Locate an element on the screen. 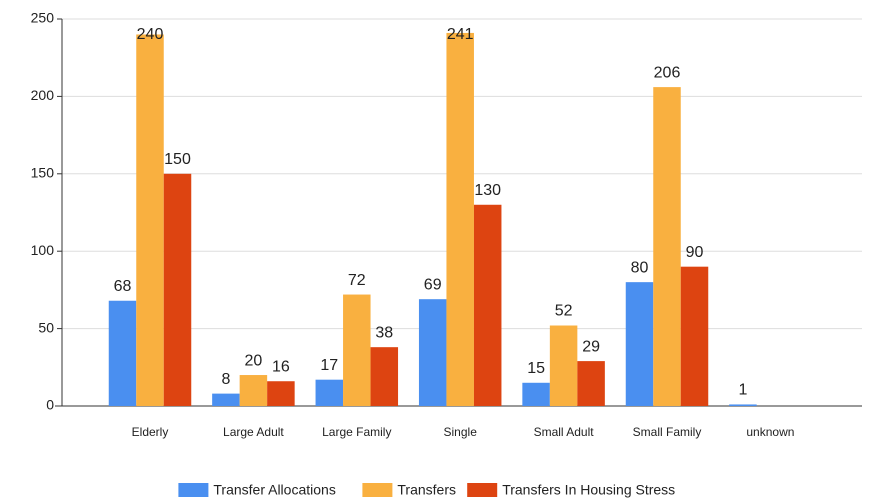 This screenshot has height=504, width=879. legend-label: Transfer Allocations is located at coordinates (274, 490).